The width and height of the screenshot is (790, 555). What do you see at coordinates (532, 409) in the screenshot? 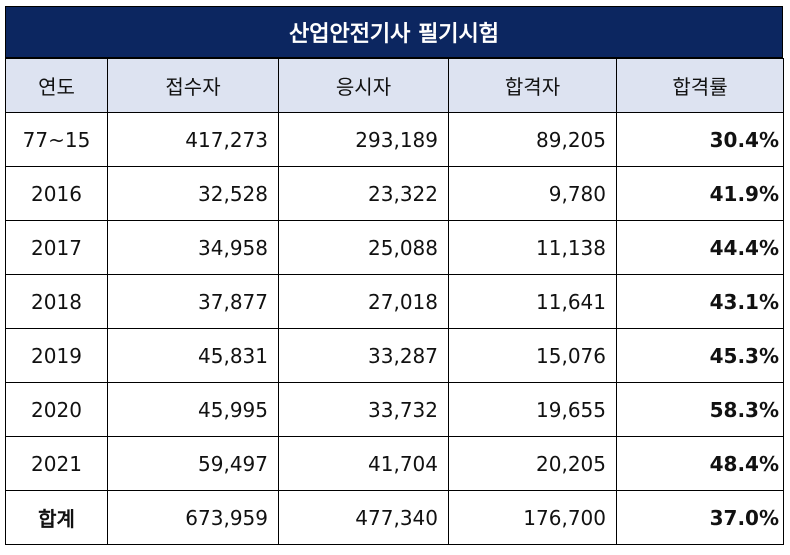
I see `passed-cell: 19,655` at bounding box center [532, 409].